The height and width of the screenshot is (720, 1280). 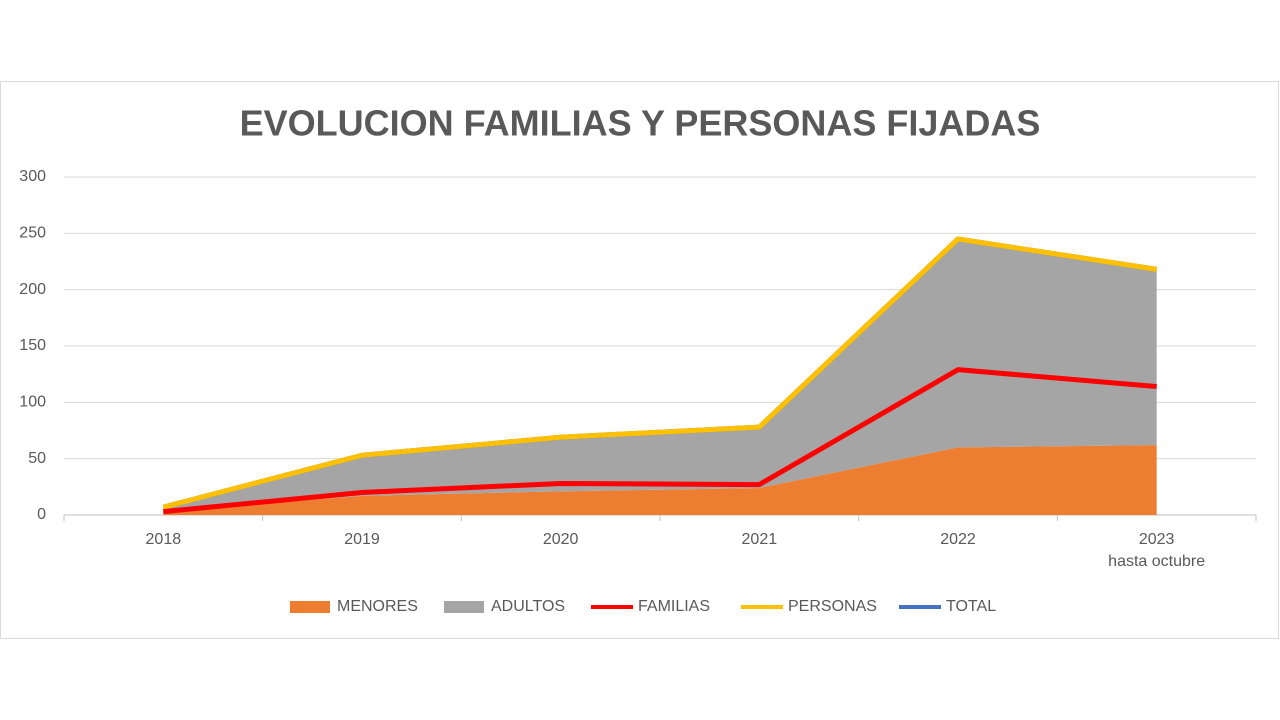 I want to click on y-tick-label: 150, so click(x=32, y=345).